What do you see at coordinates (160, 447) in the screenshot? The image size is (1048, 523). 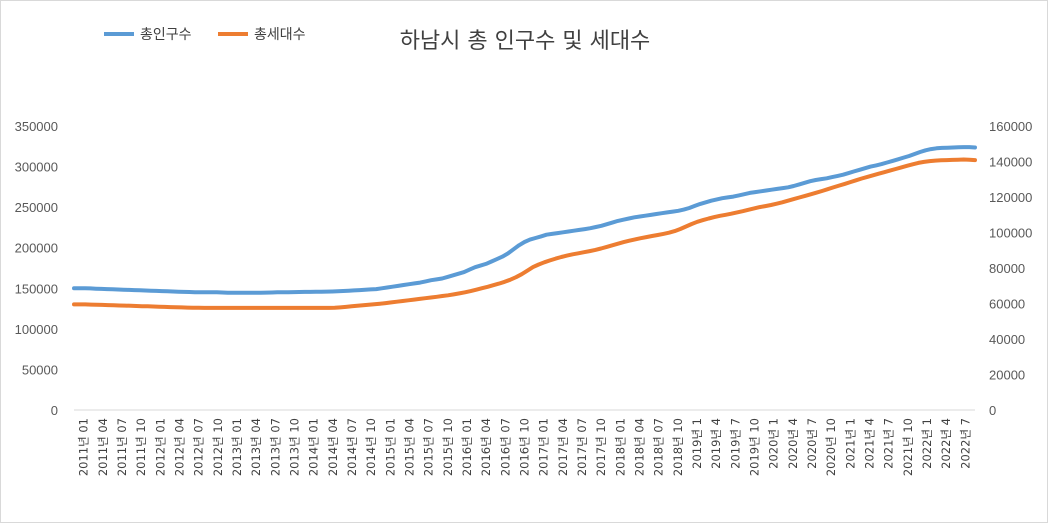 I see `x-tick-label: 2012년 01` at bounding box center [160, 447].